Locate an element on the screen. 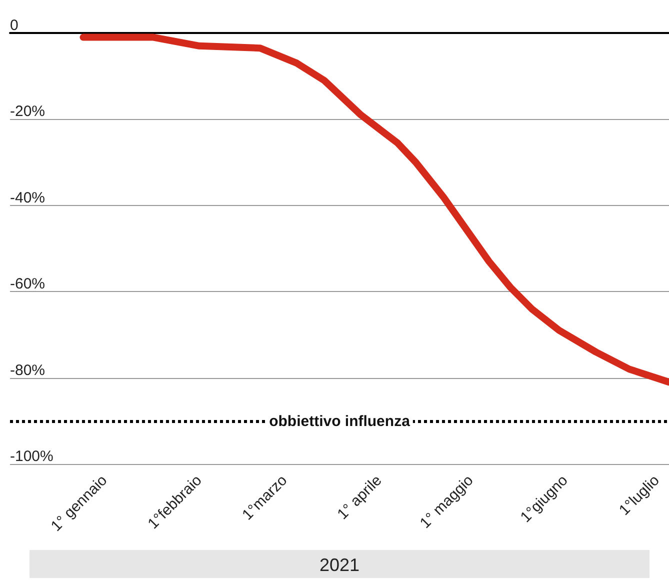 This screenshot has width=669, height=583. y-tick-label: -40% is located at coordinates (28, 197).